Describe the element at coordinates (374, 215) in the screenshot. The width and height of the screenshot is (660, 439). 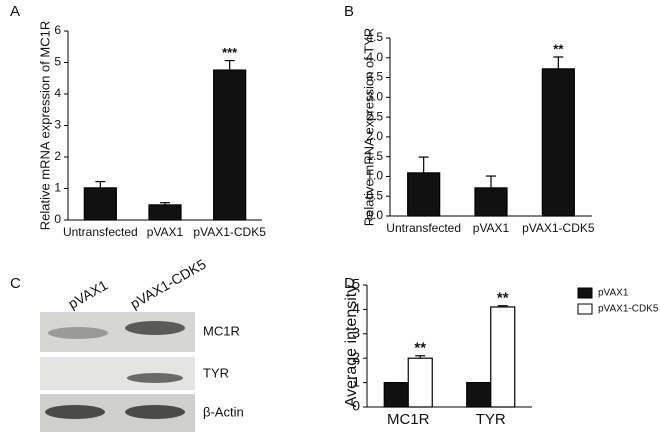
I see `y-tick-label: 0.0` at that location.